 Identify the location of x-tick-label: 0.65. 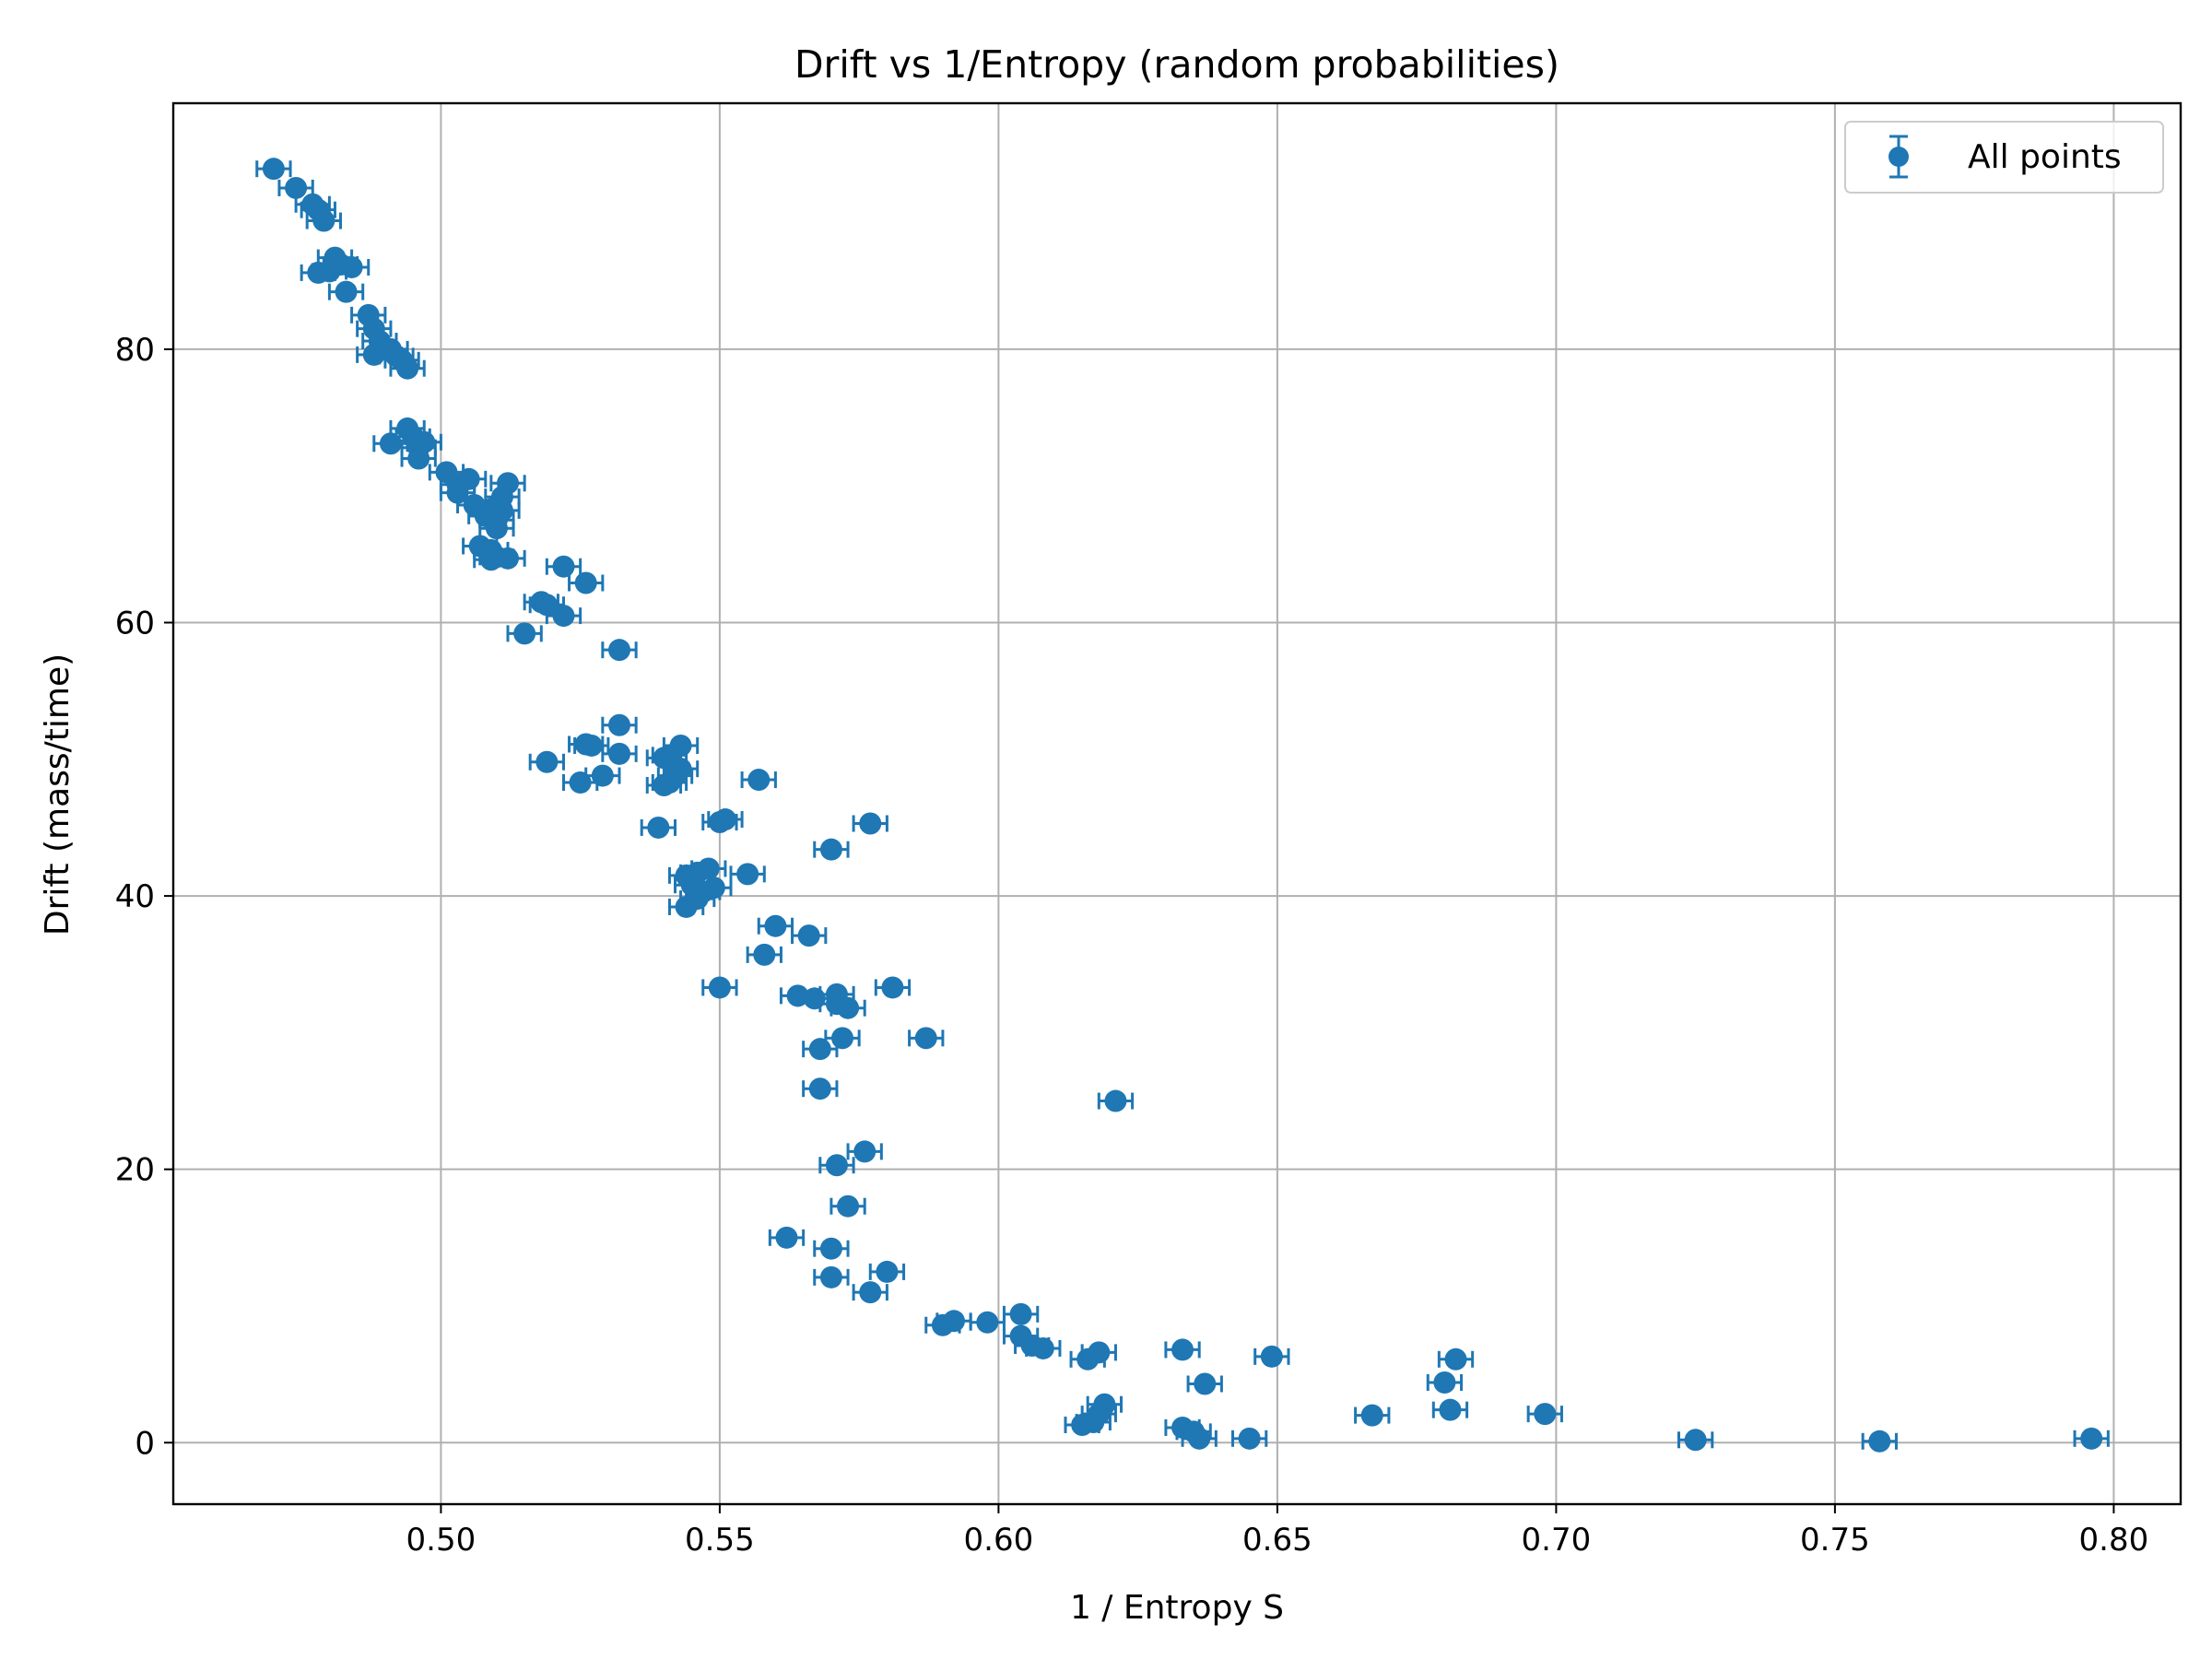
(1277, 1540).